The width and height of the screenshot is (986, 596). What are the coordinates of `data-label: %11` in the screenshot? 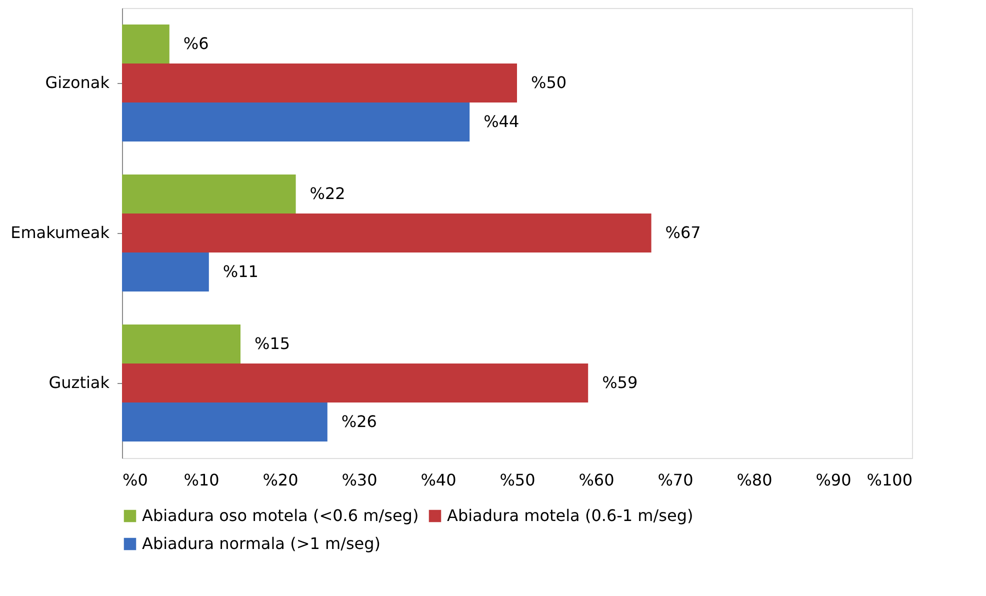 It's located at (240, 271).